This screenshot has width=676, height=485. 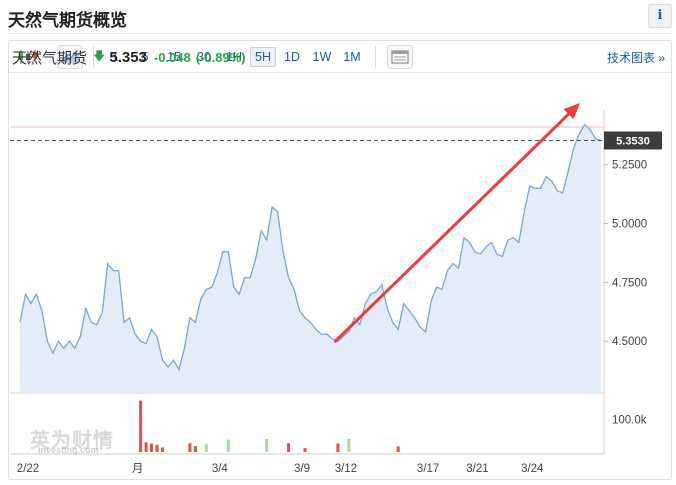 I want to click on y-tick-label: 5.2500, so click(x=629, y=166).